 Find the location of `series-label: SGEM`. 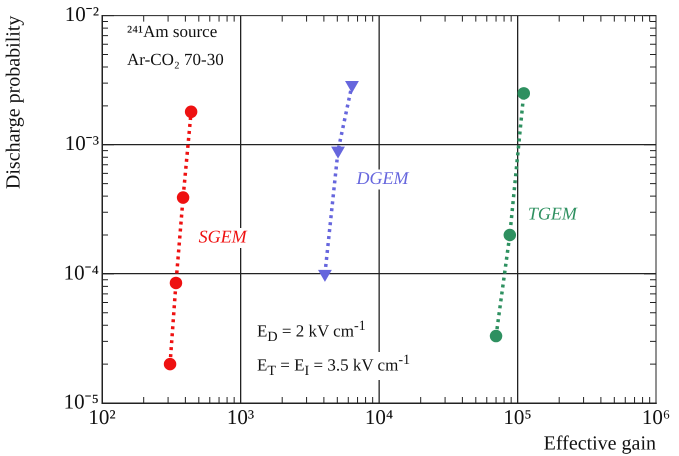

series-label: SGEM is located at coordinates (223, 236).